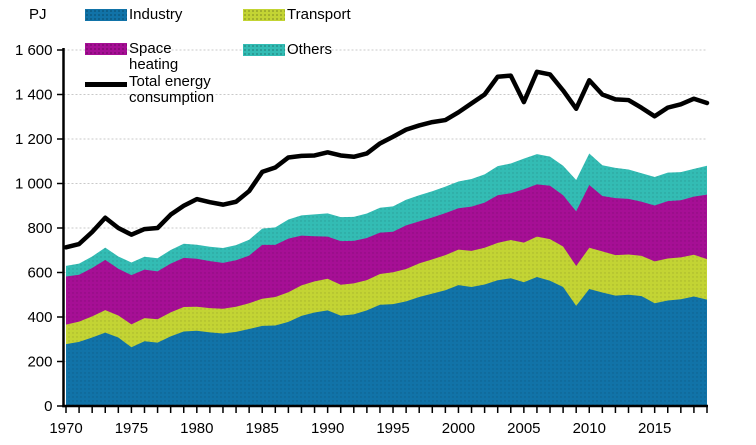 Image resolution: width=756 pixels, height=445 pixels. Describe the element at coordinates (106, 49) in the screenshot. I see `space-heating-swatch-icon` at that location.